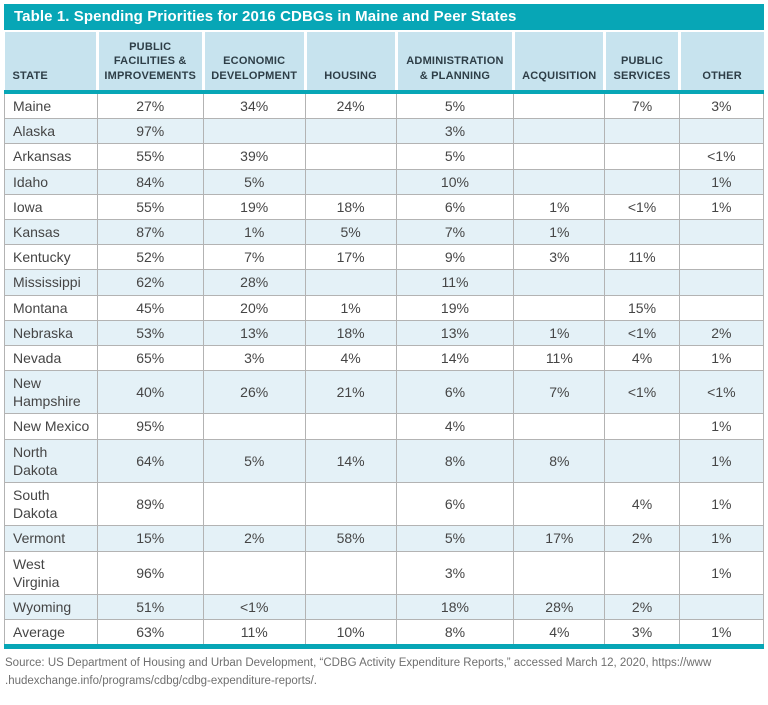 This screenshot has width=768, height=705. What do you see at coordinates (350, 63) in the screenshot?
I see `column-header: HOUSING` at bounding box center [350, 63].